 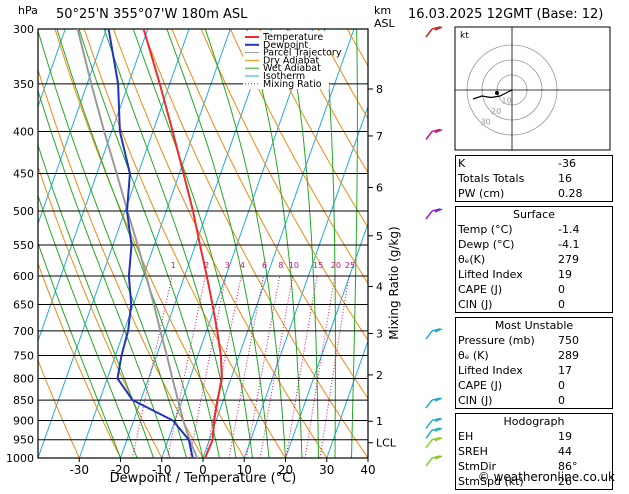 What do you see at coordinates (379, 136) in the screenshot?
I see `km-tick-label: 7` at bounding box center [379, 136].